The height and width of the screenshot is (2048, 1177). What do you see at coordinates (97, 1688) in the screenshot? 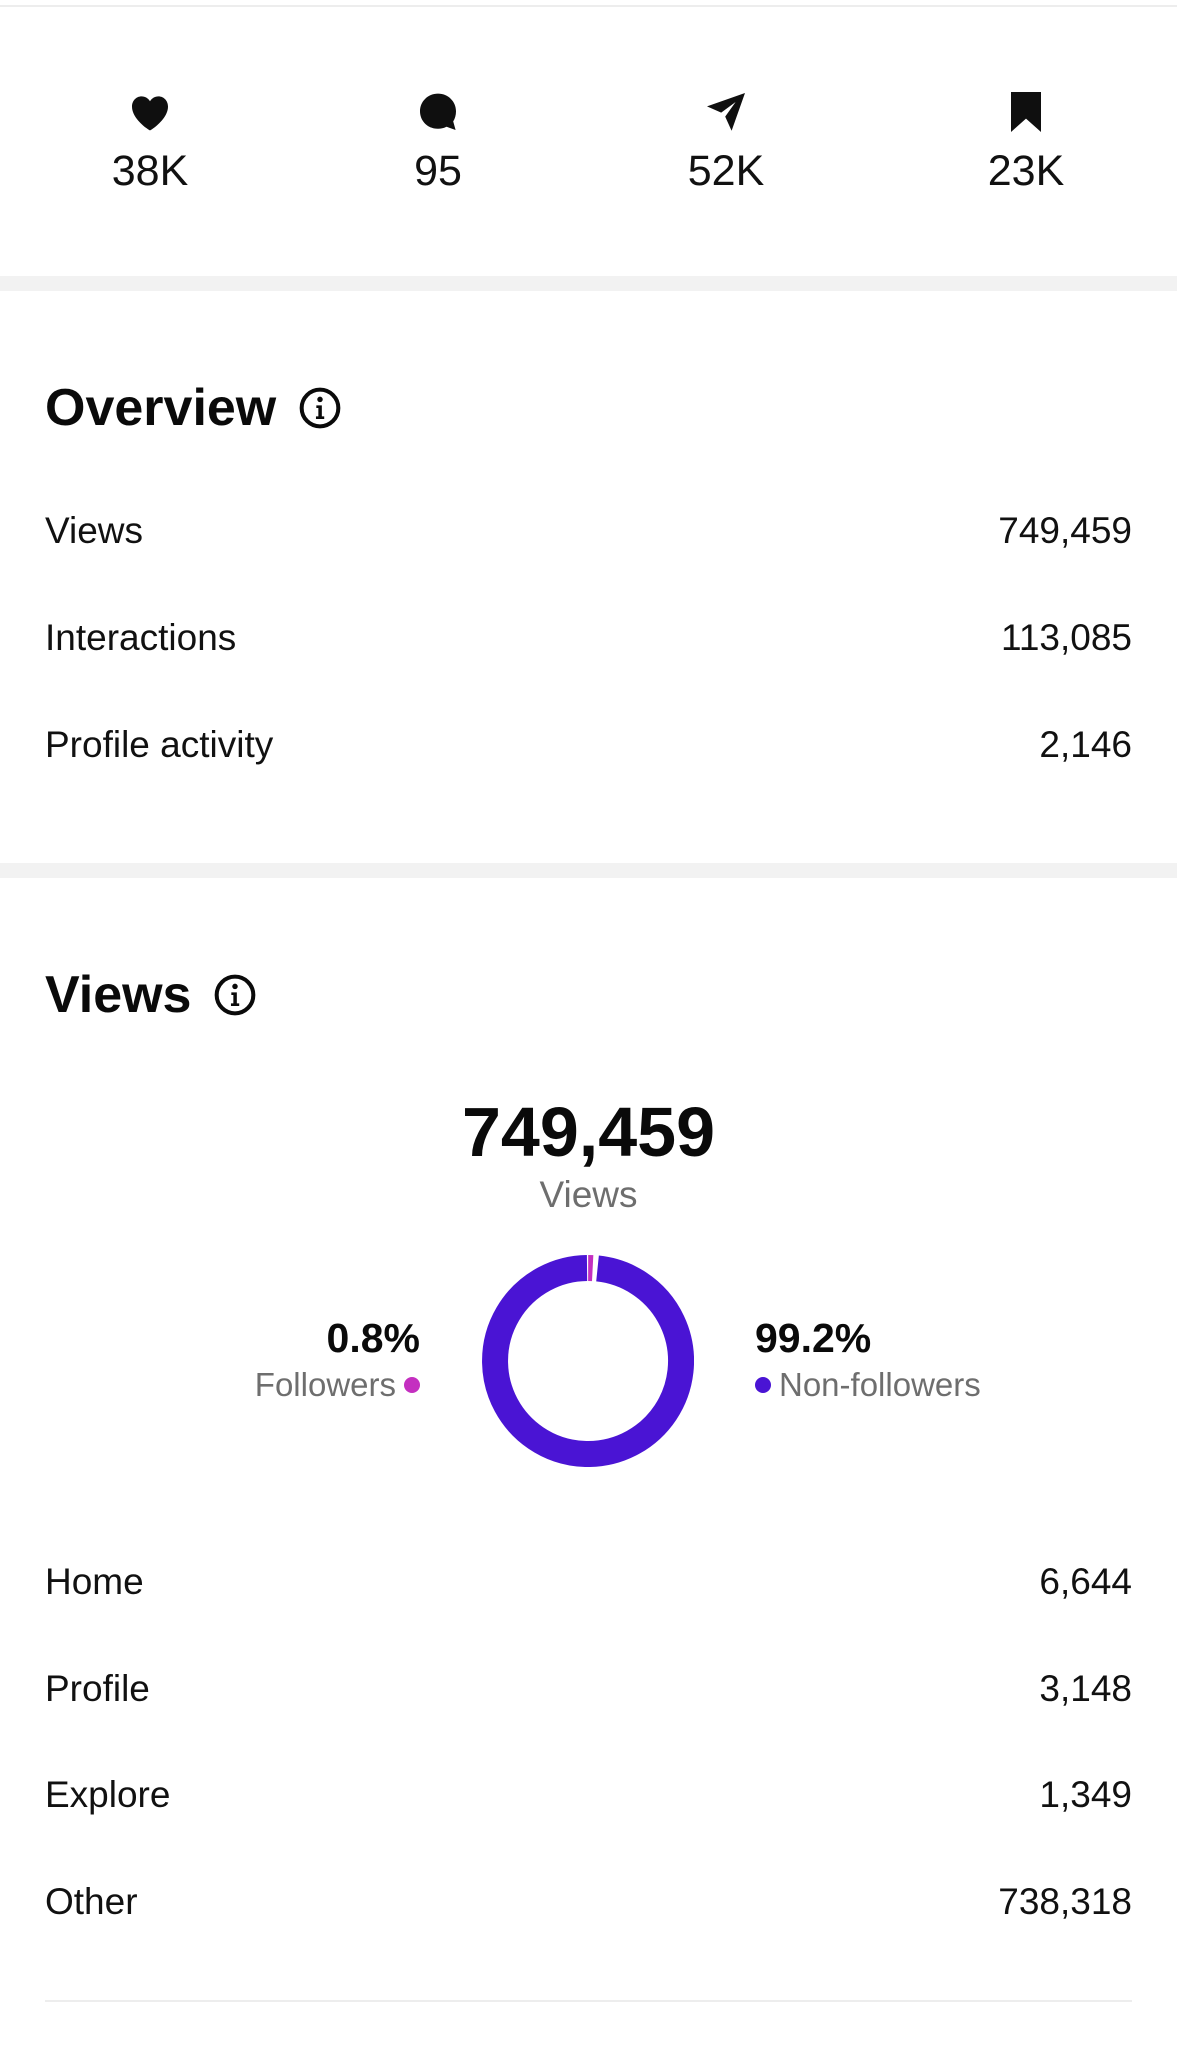
I see `row-label: Profile` at bounding box center [97, 1688].